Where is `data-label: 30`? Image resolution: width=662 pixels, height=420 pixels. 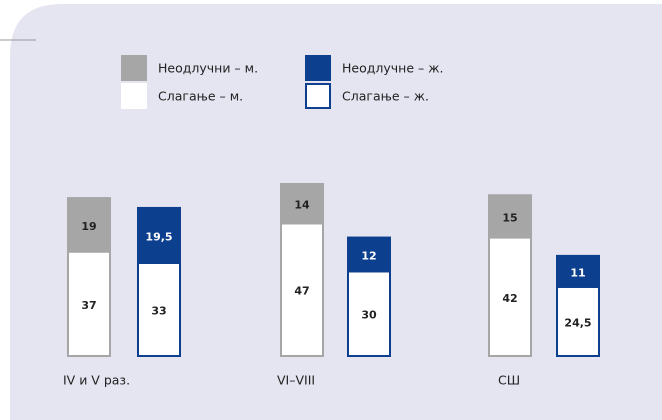 data-label: 30 is located at coordinates (369, 315).